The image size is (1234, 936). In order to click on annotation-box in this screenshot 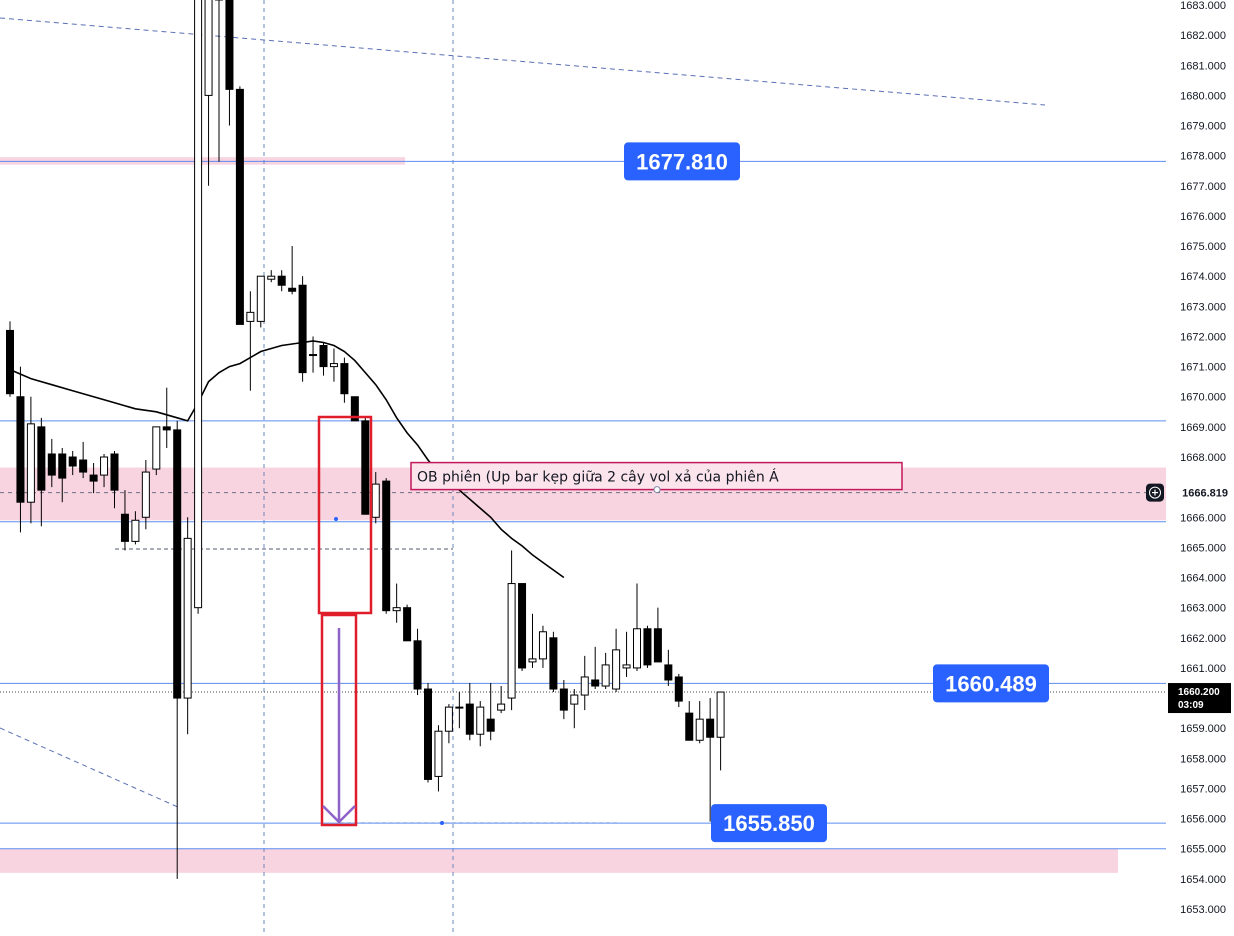, I will do `click(656, 476)`.